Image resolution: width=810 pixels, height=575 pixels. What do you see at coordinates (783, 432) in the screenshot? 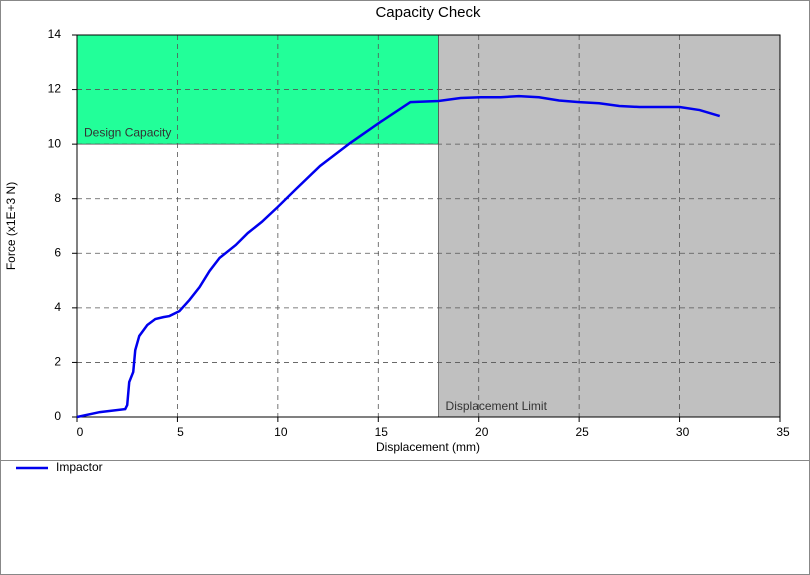
I see `x-tick-label: 35` at bounding box center [783, 432].